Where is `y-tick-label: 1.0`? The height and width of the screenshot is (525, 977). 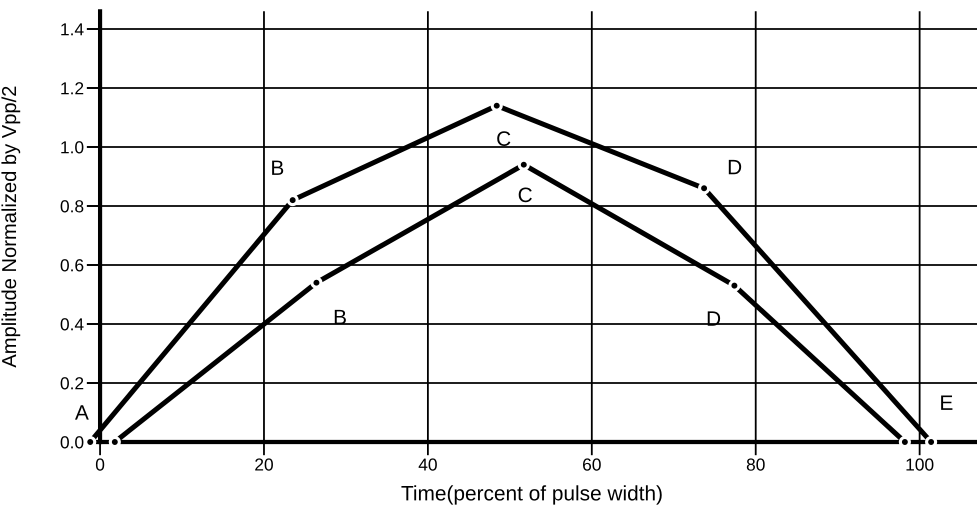 y-tick-label: 1.0 is located at coordinates (72, 147).